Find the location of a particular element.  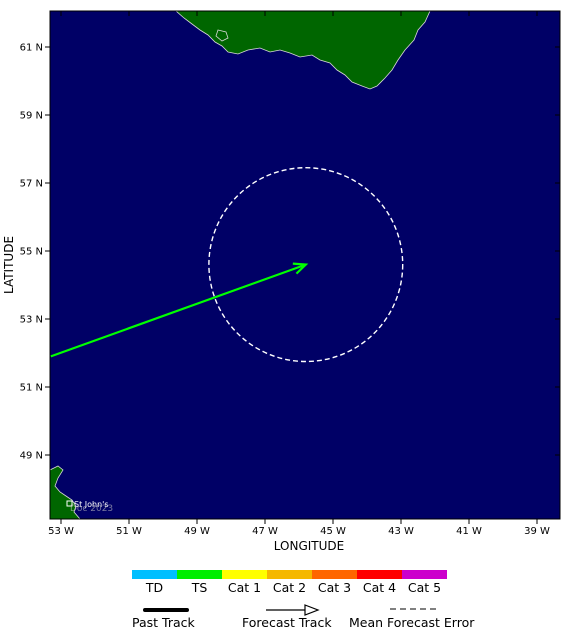

x-axis-title: LONGITUDE is located at coordinates (309, 546).